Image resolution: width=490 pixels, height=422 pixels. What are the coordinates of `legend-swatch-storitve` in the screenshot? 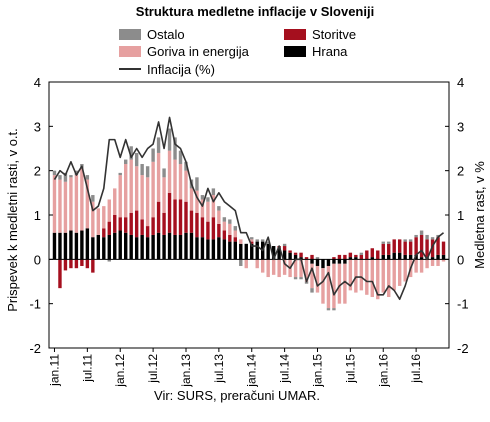 It's located at (295, 34).